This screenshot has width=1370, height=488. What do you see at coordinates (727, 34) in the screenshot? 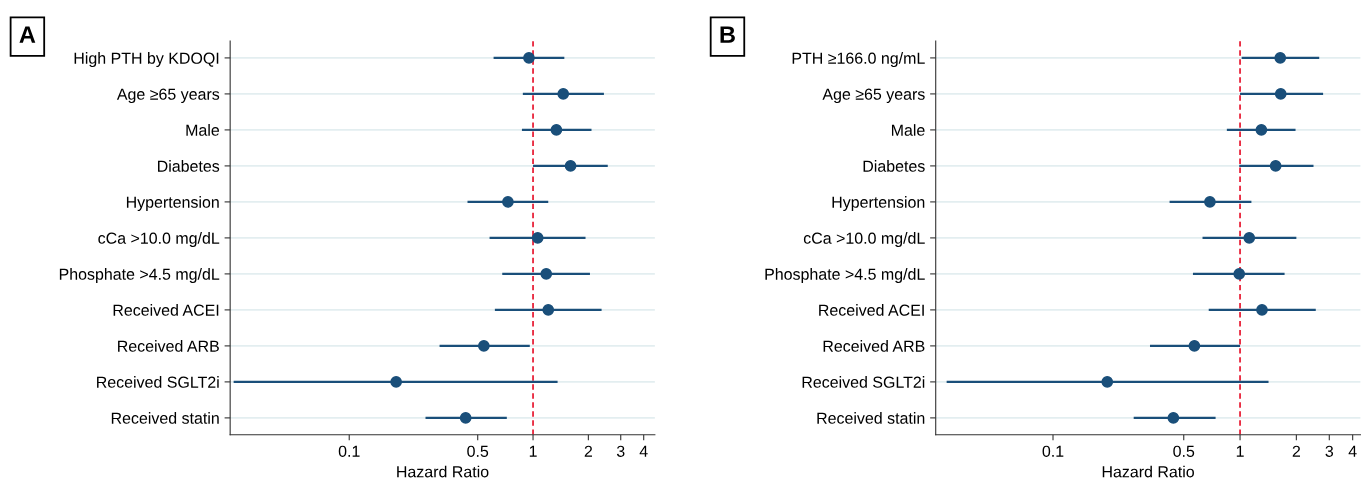
I see `text: B` at bounding box center [727, 34].